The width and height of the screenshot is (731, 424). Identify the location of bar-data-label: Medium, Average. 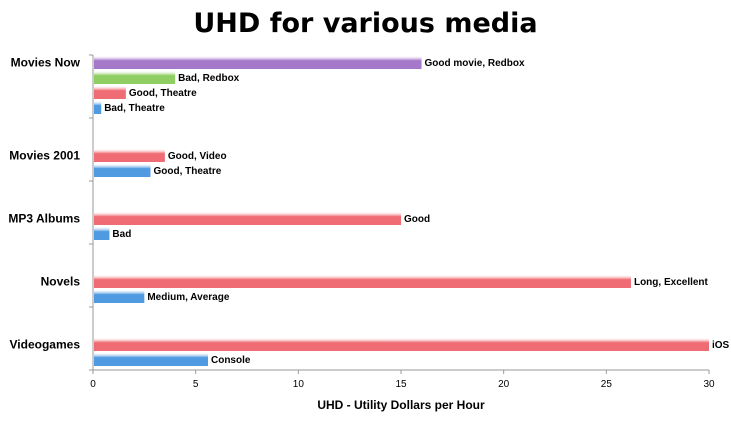
(188, 297).